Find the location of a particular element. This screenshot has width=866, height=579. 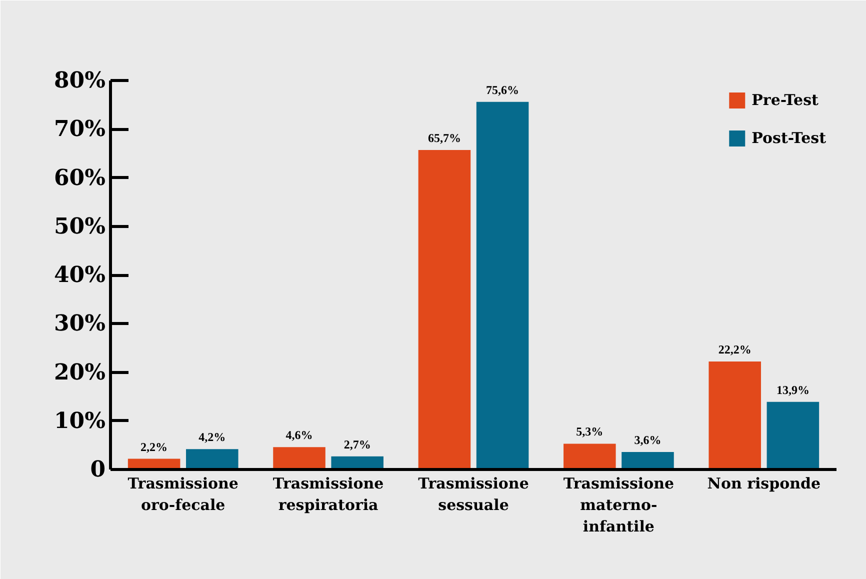

y-tick-label: 60% is located at coordinates (80, 177).